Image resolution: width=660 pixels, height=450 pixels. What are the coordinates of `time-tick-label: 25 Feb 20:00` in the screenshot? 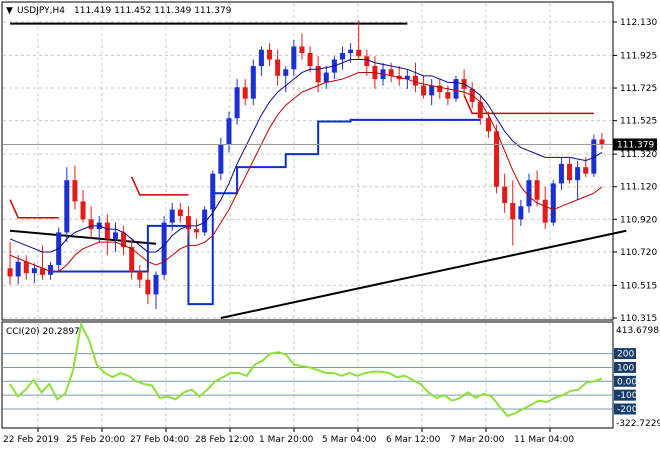 It's located at (95, 440).